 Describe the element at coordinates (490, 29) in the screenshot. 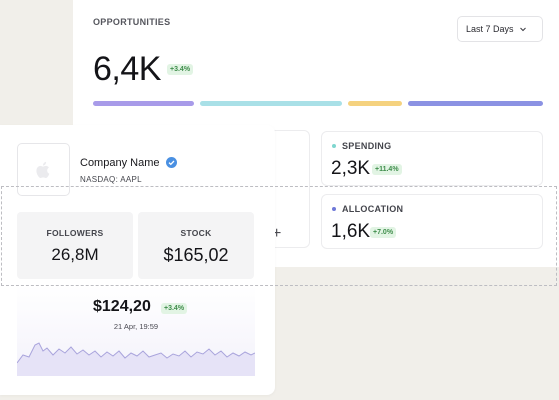

I see `period-dropdown-value: Last 7 Days` at that location.